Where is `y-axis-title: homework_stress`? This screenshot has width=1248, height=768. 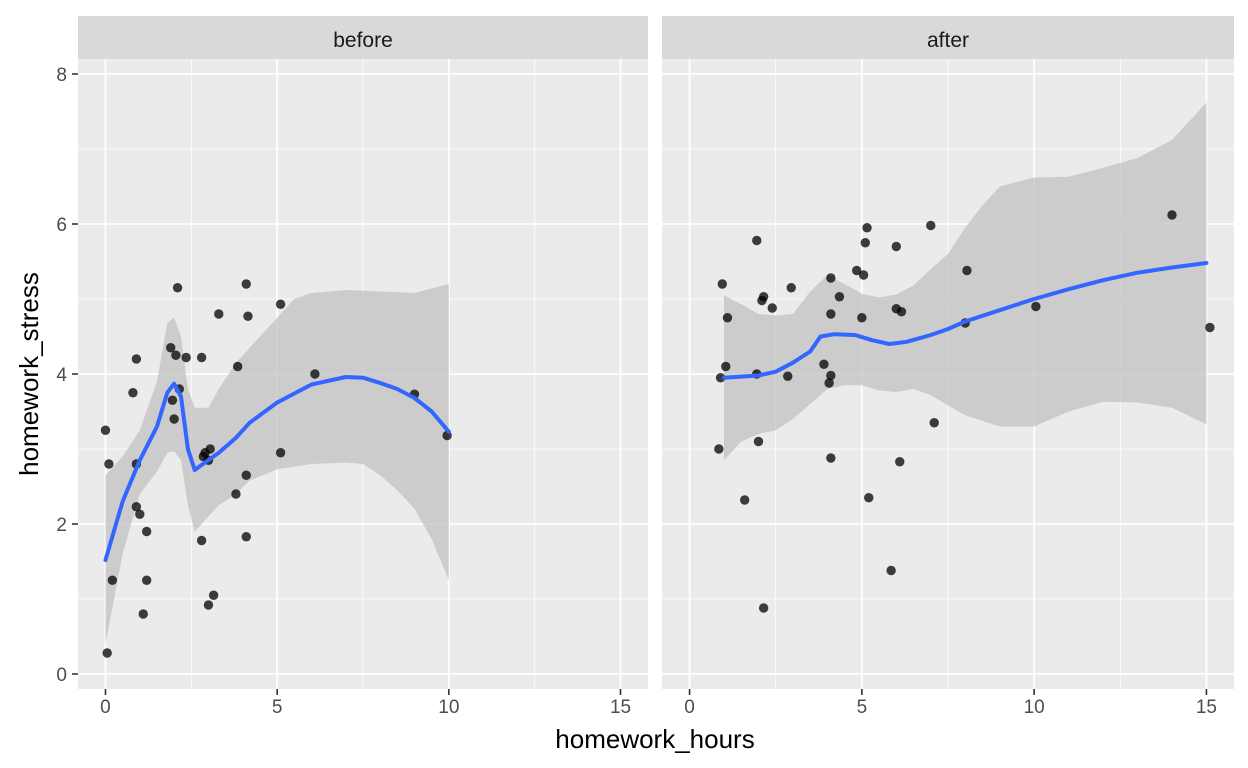
y-axis-title: homework_stress is located at coordinates (29, 374).